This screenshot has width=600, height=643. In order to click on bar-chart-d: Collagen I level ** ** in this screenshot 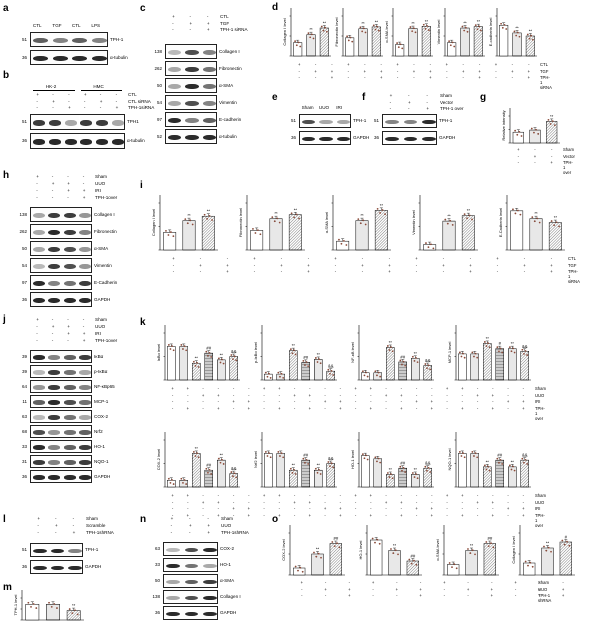, I will do `click(306, 32)`.